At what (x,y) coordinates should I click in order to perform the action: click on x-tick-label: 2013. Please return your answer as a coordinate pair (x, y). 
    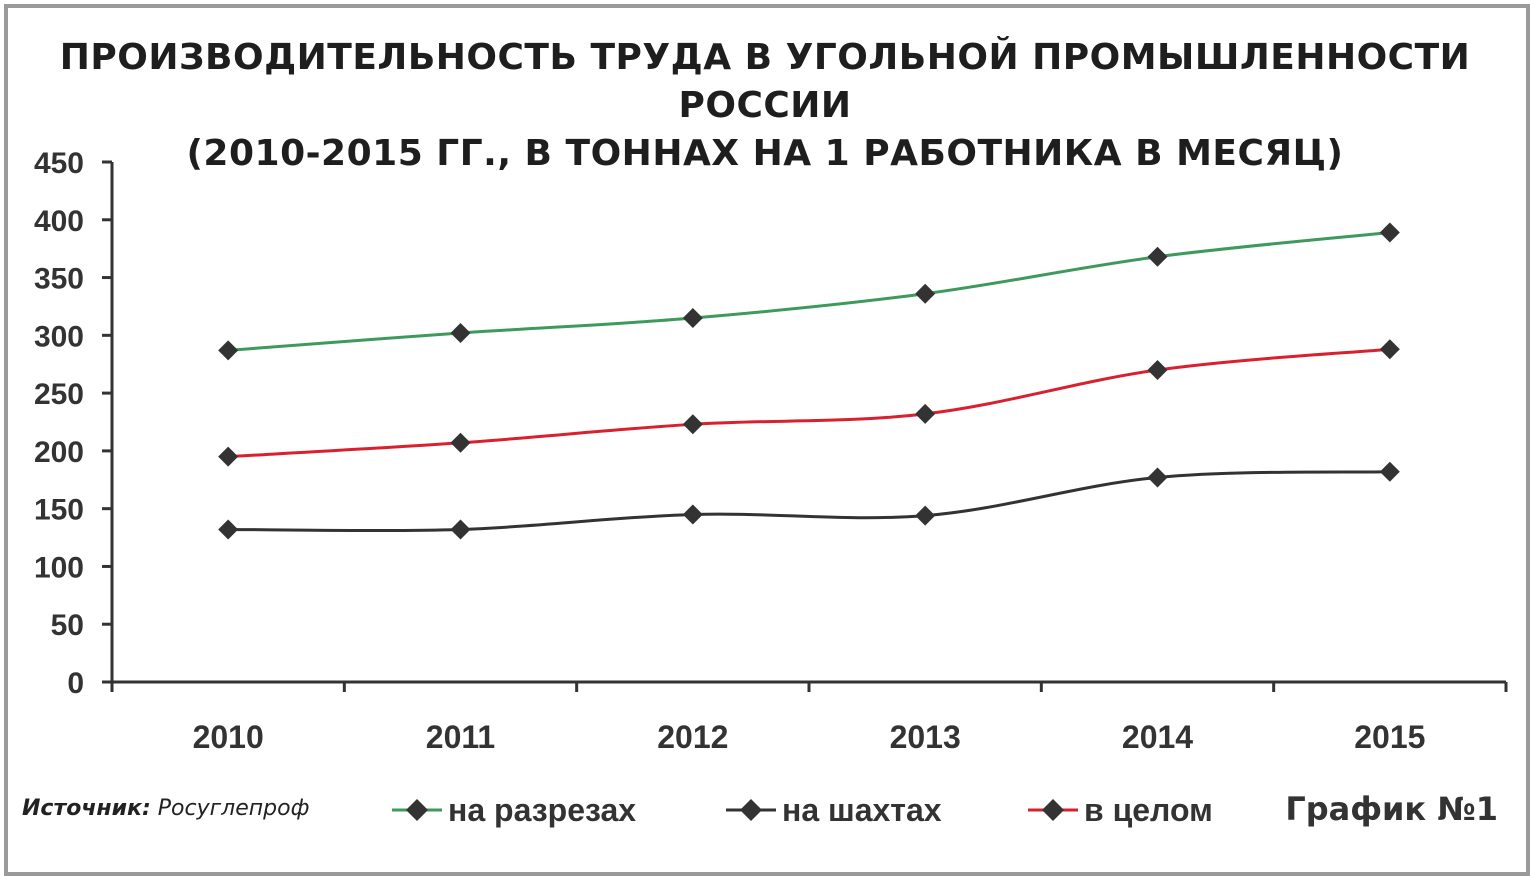
    Looking at the image, I should click on (925, 737).